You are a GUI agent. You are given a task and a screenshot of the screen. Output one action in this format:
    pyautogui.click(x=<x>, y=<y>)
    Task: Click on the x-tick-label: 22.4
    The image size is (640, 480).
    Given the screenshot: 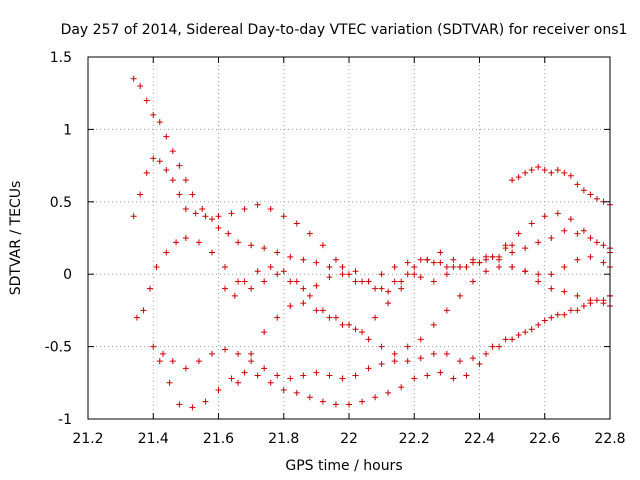 What is the action you would take?
    pyautogui.click(x=479, y=439)
    